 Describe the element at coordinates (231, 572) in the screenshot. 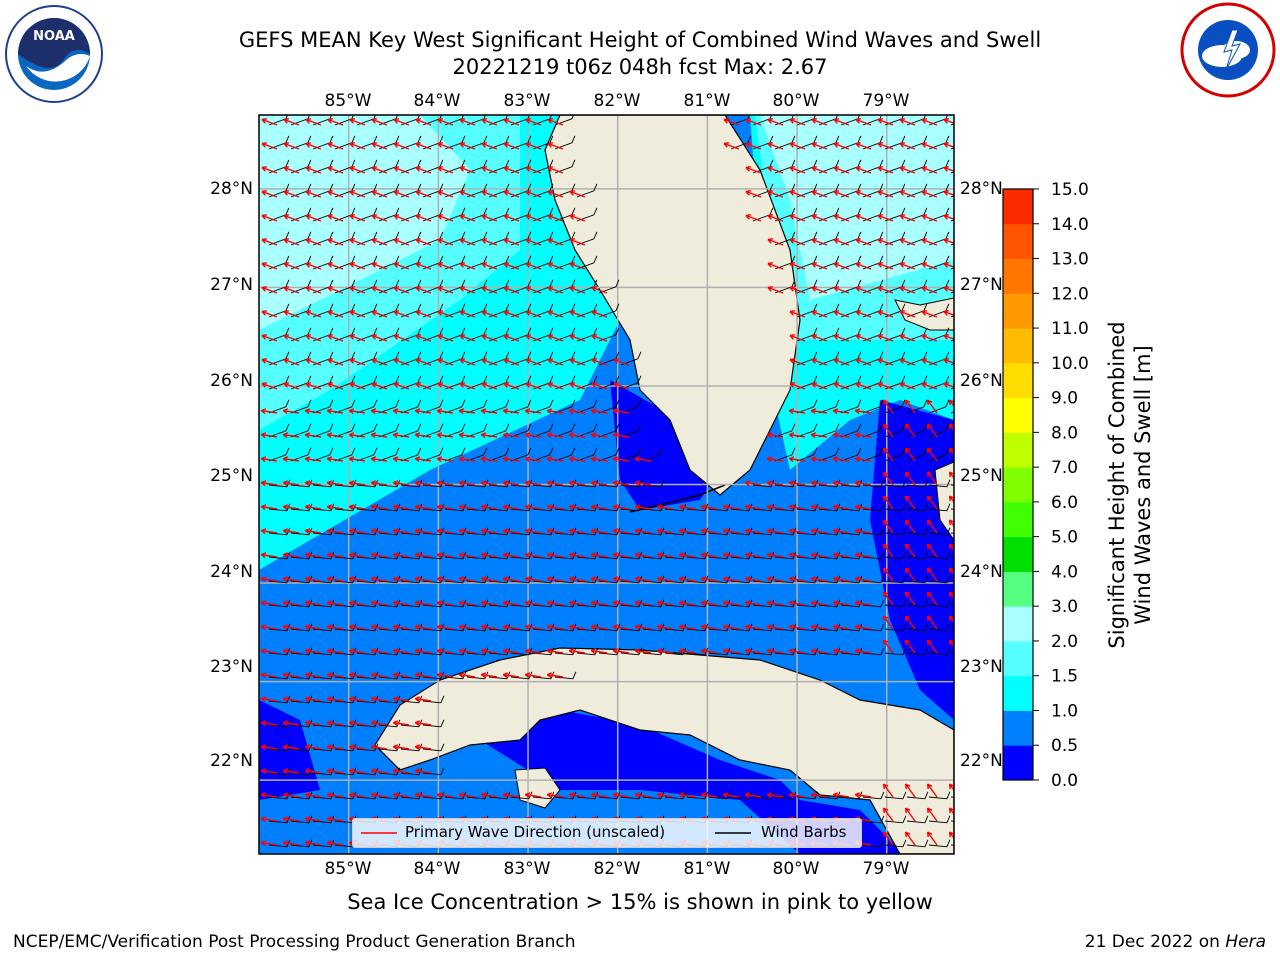

I see `lat-left-label: 24°N` at that location.